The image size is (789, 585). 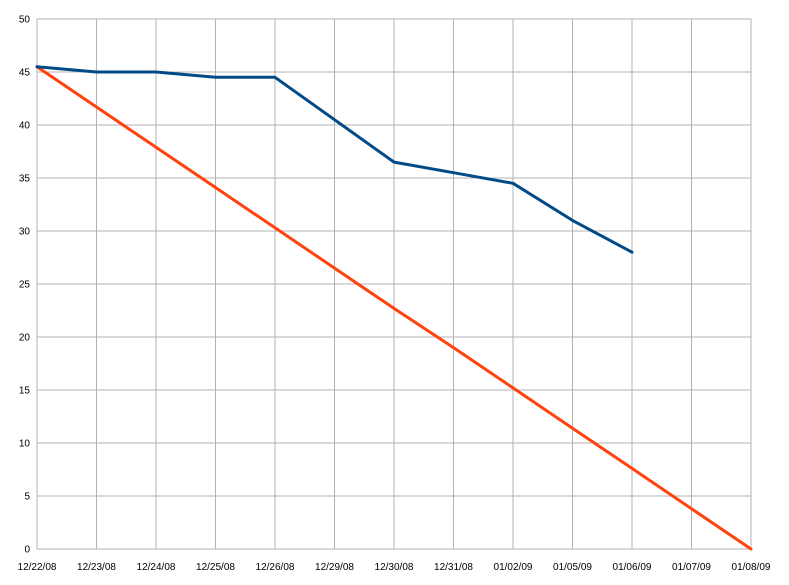 I want to click on y-tick-label: 15, so click(x=25, y=391).